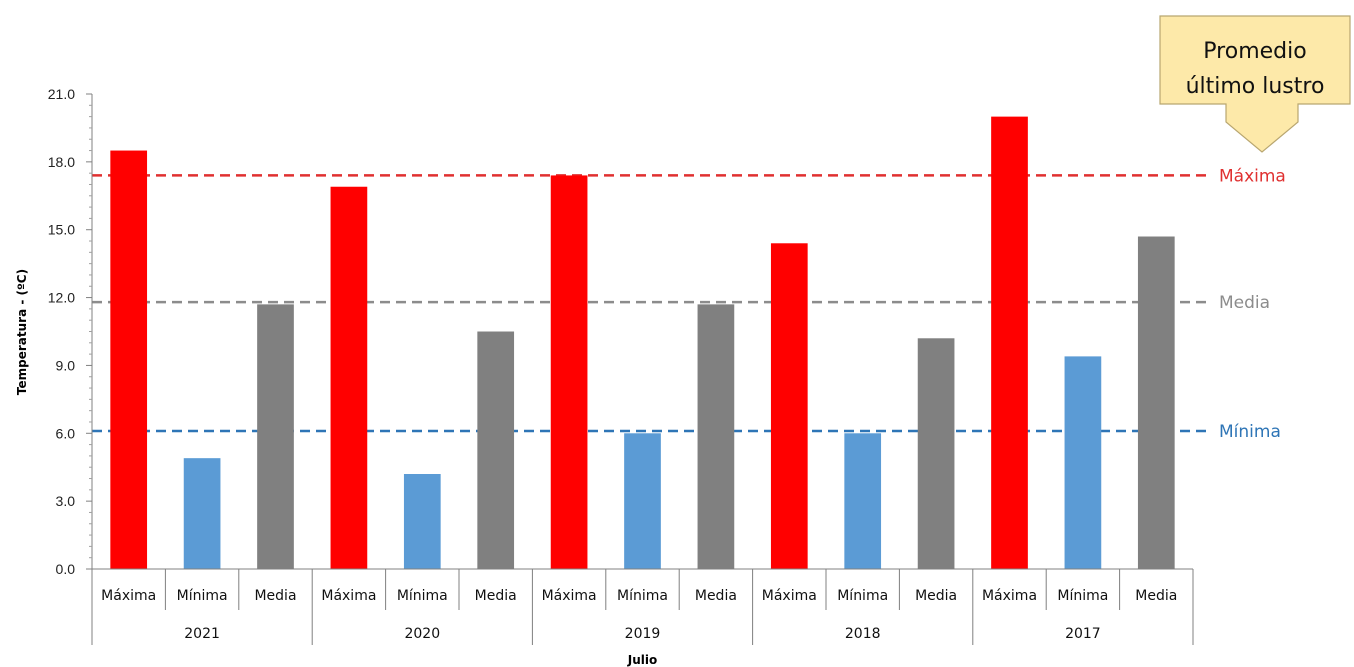  I want to click on group-label: 2017, so click(1083, 634).